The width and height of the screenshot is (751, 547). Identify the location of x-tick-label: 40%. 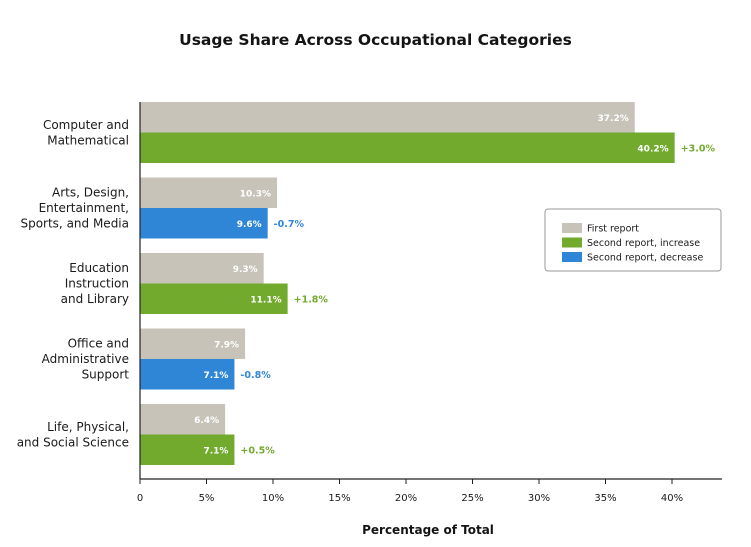
(672, 498).